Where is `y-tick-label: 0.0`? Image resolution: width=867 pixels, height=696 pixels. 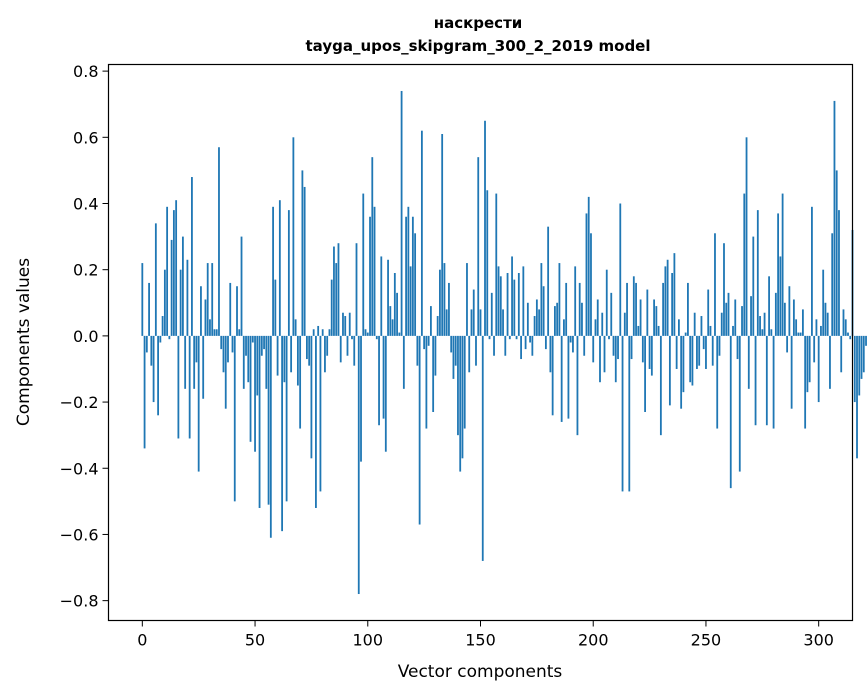 y-tick-label: 0.0 is located at coordinates (85, 336).